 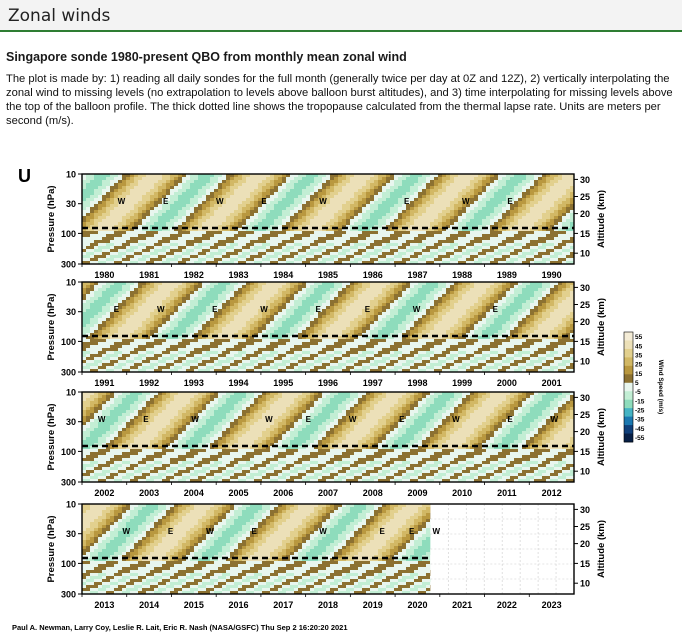 I want to click on year-tick-label: 1984, so click(x=283, y=275).